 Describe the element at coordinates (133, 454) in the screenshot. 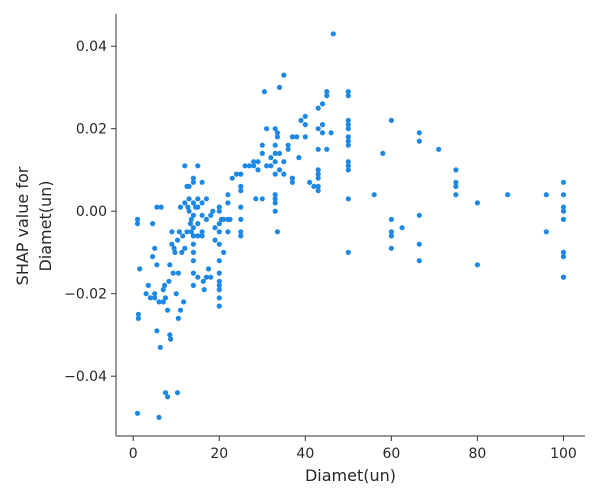

I see `x-tick-label: 0` at that location.